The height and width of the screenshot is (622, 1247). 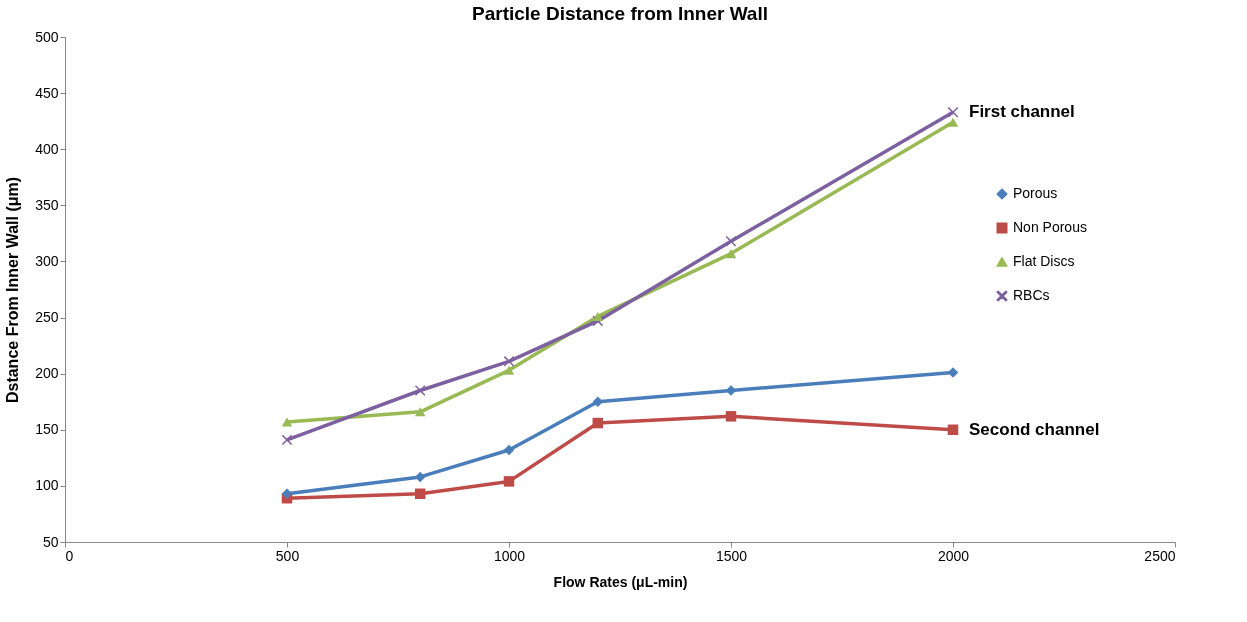 What do you see at coordinates (47, 92) in the screenshot?
I see `y-tick-label: 450` at bounding box center [47, 92].